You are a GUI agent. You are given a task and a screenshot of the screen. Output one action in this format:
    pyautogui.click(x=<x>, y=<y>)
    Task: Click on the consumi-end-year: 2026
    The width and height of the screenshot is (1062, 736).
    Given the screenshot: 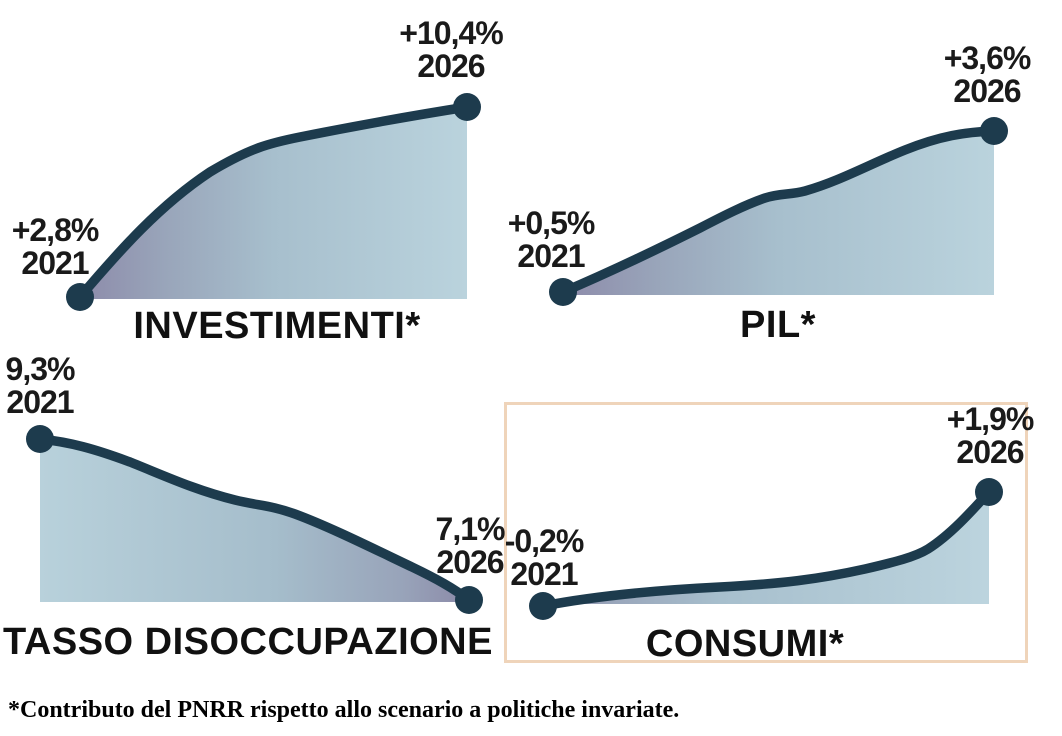 What is the action you would take?
    pyautogui.click(x=990, y=452)
    